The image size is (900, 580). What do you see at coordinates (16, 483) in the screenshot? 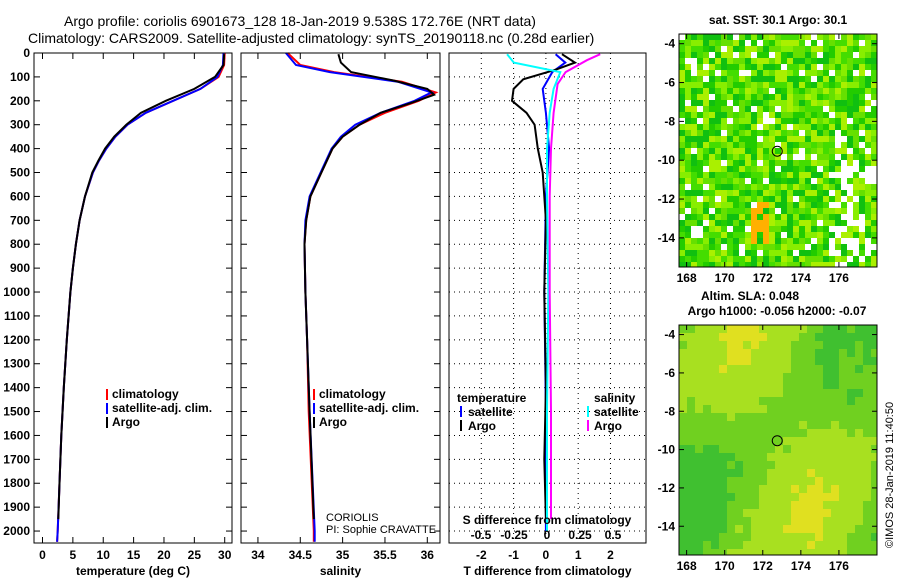
I see `depth-tick-label: 1800` at bounding box center [16, 483].